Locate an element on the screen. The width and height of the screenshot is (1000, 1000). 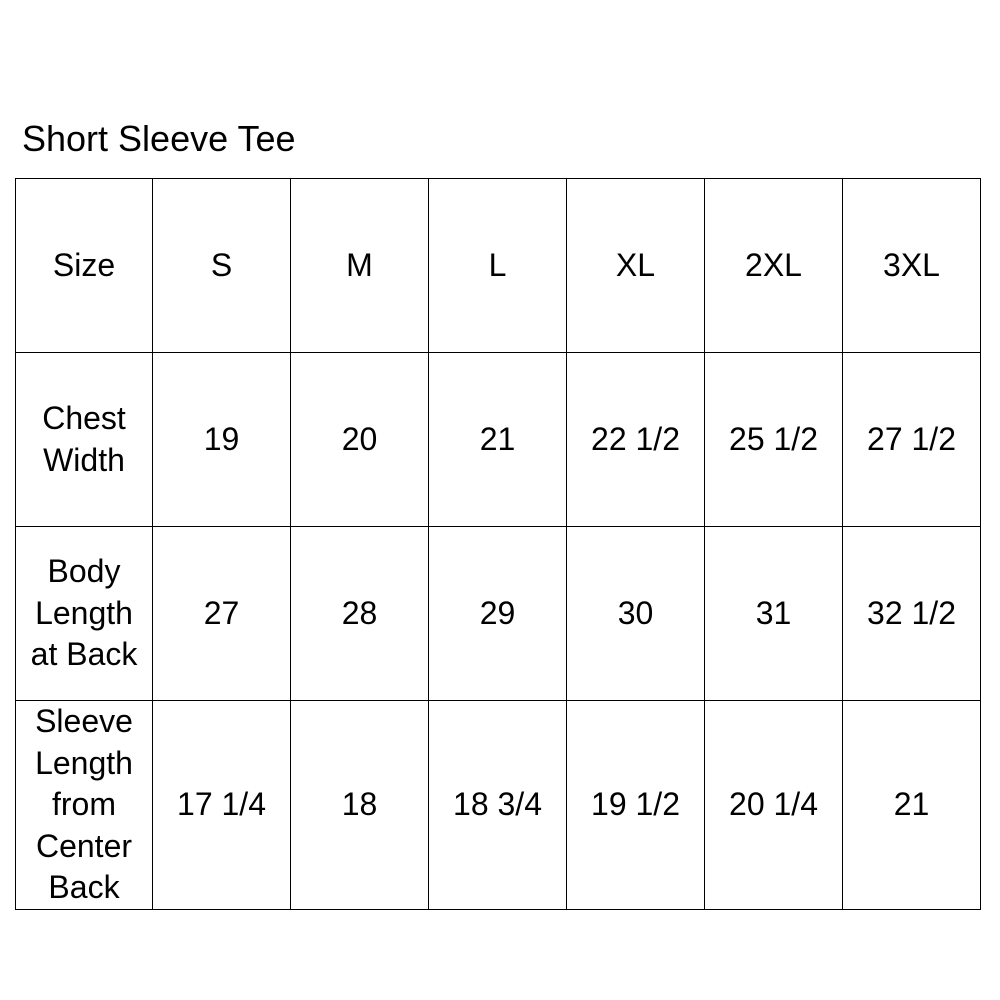
column-header-l: L is located at coordinates (497, 265).